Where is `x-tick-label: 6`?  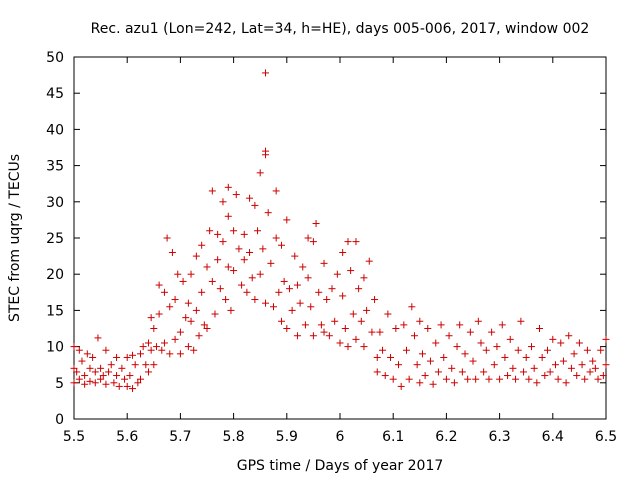 x-tick-label: 6 is located at coordinates (340, 437).